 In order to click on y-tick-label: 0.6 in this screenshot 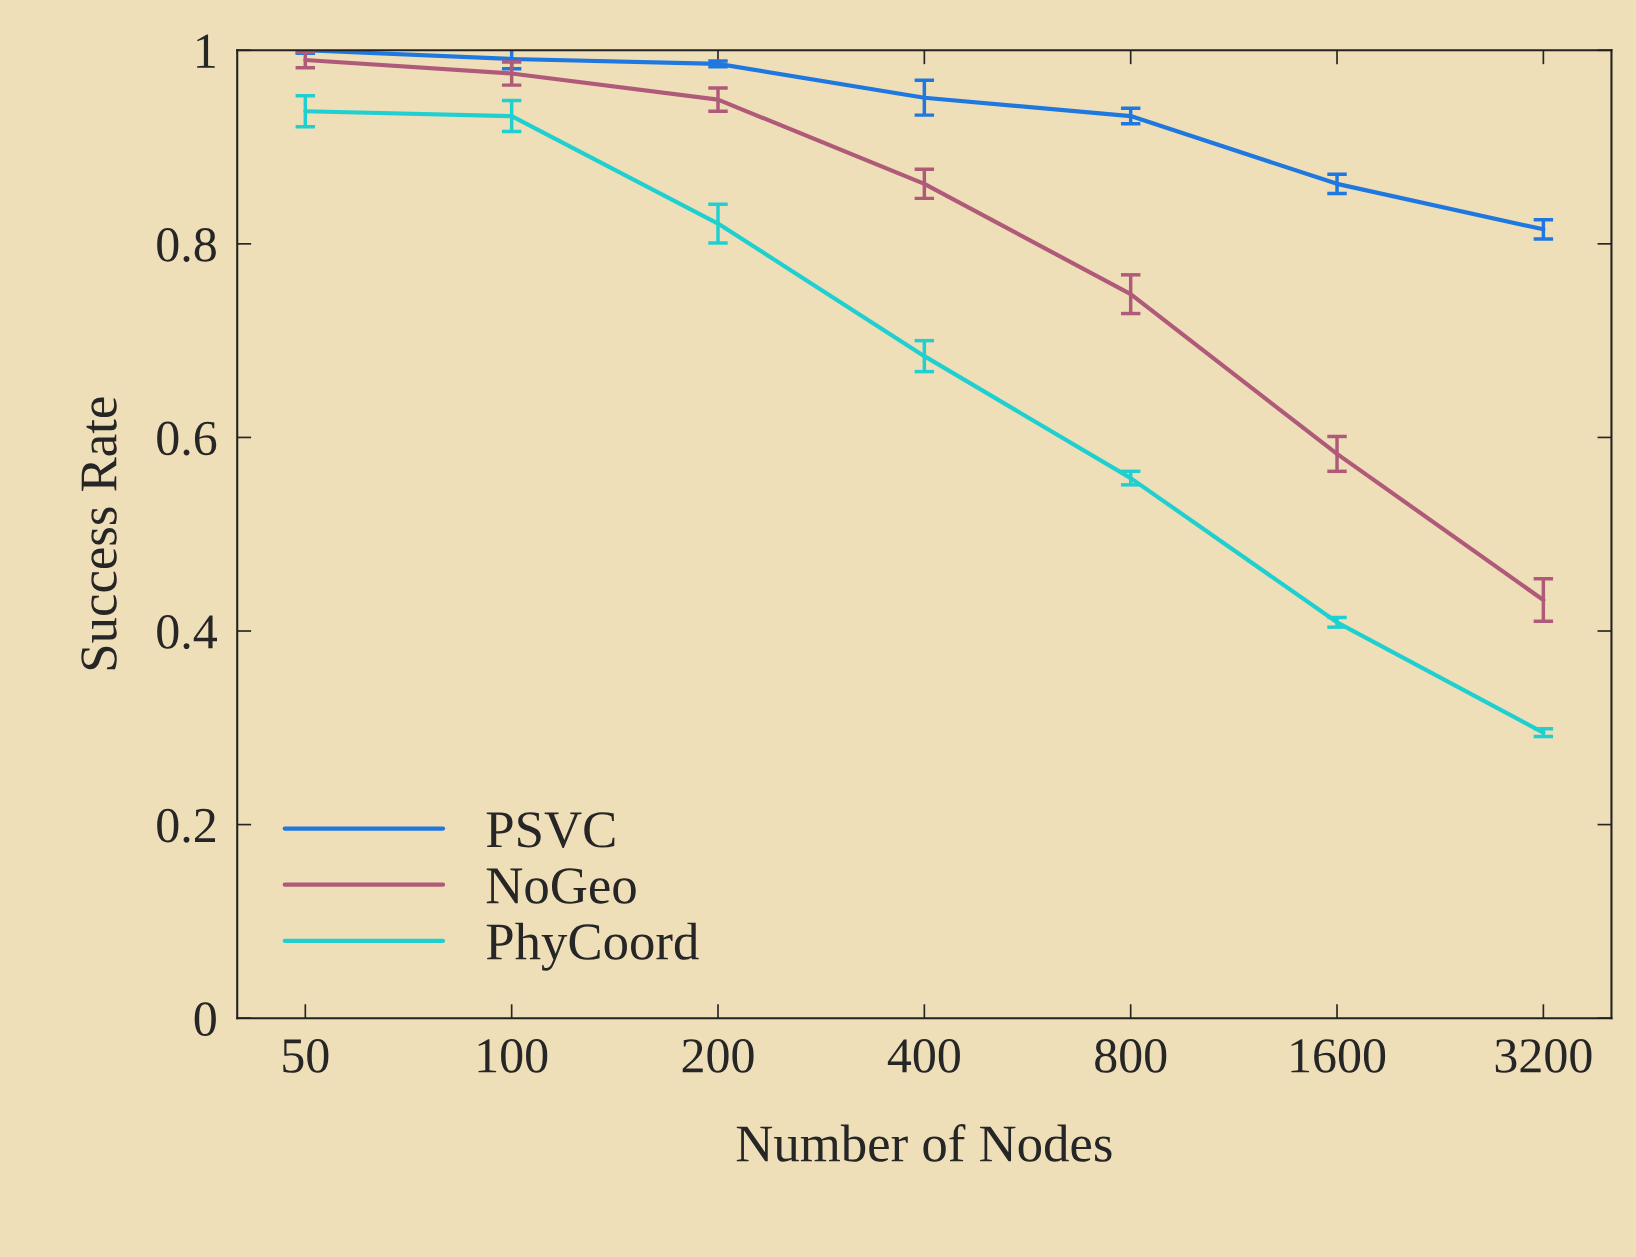, I will do `click(187, 438)`.